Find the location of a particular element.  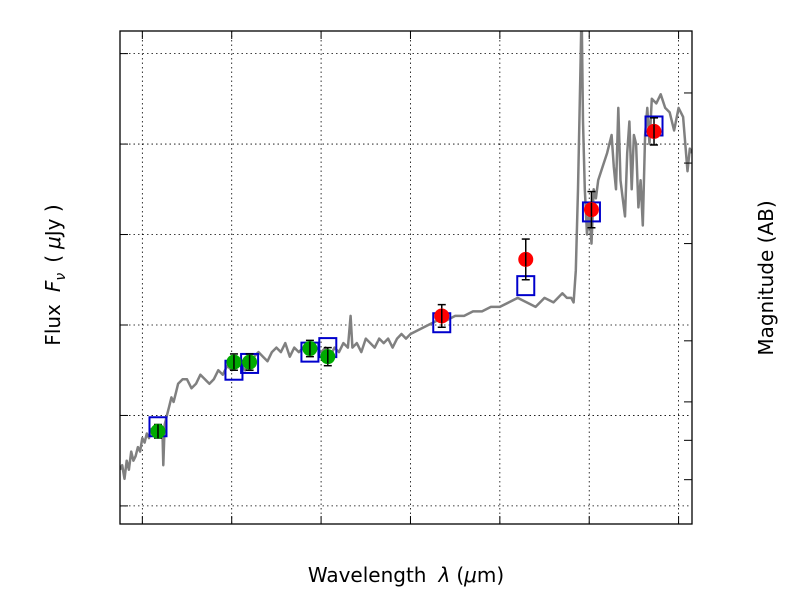

x-axis-title: Wavelength λ (μm) is located at coordinates (406, 575).